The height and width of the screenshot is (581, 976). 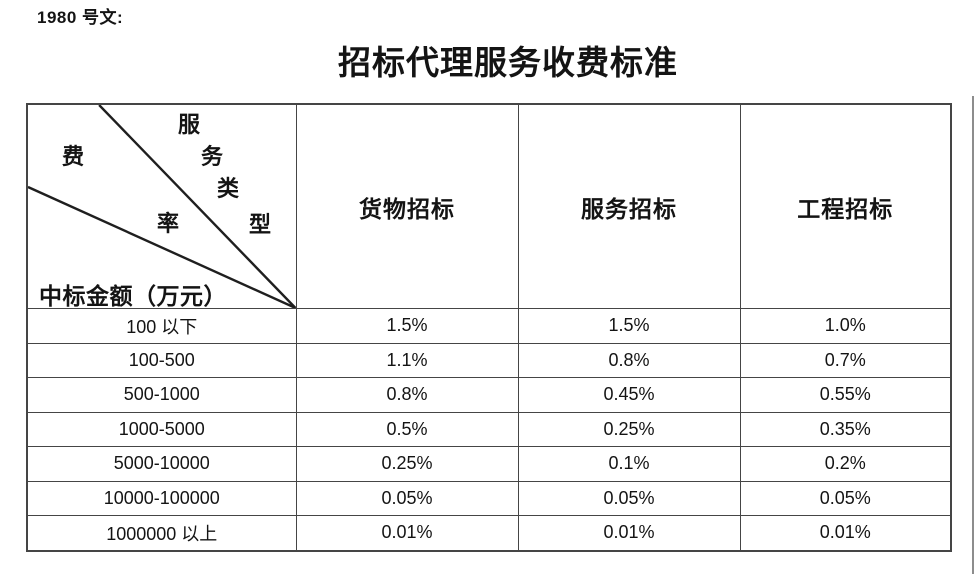 I want to click on corner-service-type-char: 型, so click(x=260, y=224).